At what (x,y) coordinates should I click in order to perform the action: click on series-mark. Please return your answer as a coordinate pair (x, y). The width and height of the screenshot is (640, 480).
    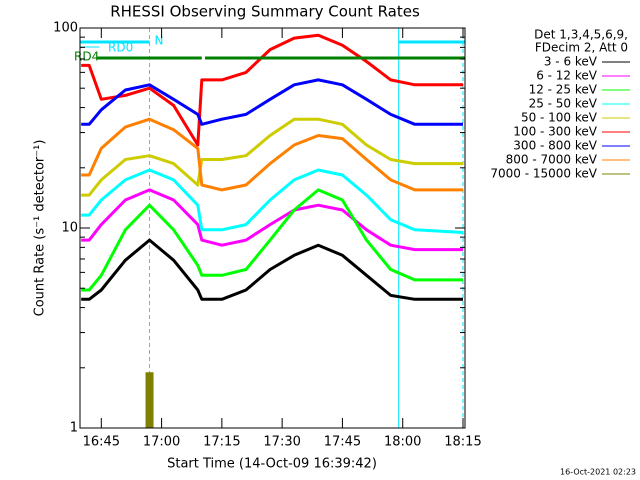
    Looking at the image, I should click on (149, 400).